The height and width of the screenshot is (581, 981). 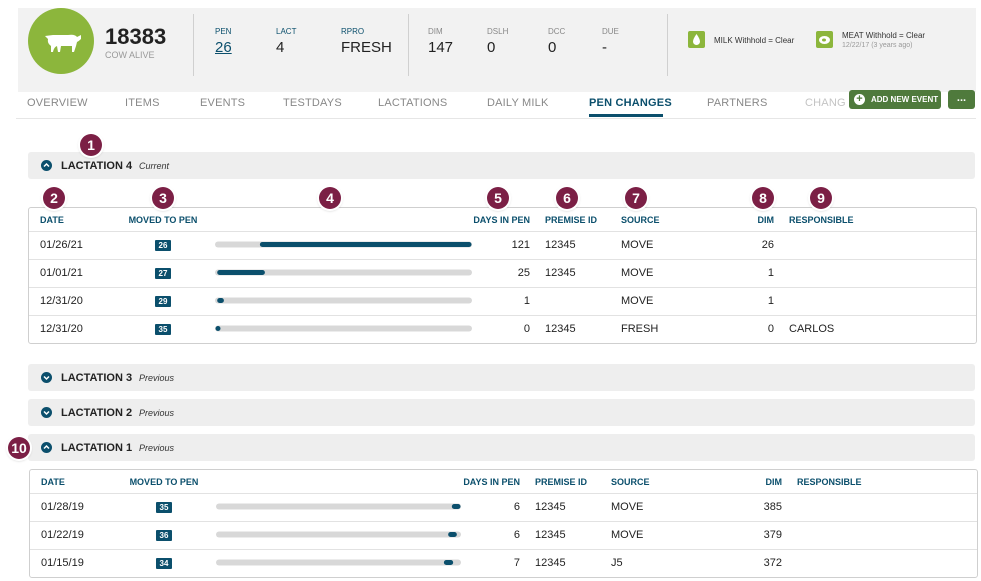 I want to click on field-label: LACT, so click(x=286, y=31).